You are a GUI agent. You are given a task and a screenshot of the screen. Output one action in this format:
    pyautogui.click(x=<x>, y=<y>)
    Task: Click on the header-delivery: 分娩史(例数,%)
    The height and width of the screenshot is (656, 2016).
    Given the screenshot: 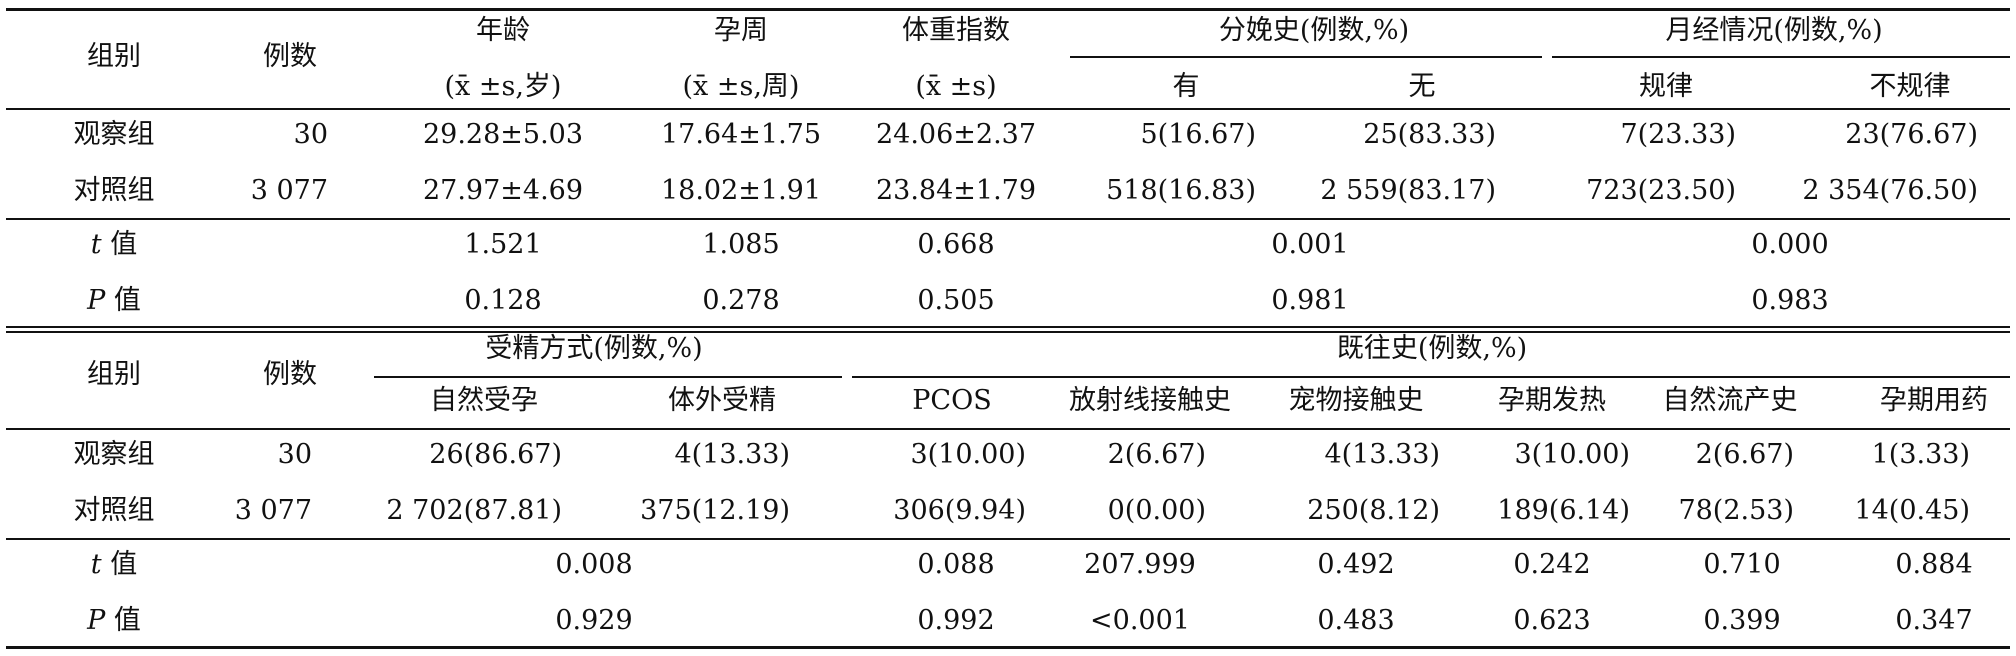 What is the action you would take?
    pyautogui.click(x=1314, y=30)
    